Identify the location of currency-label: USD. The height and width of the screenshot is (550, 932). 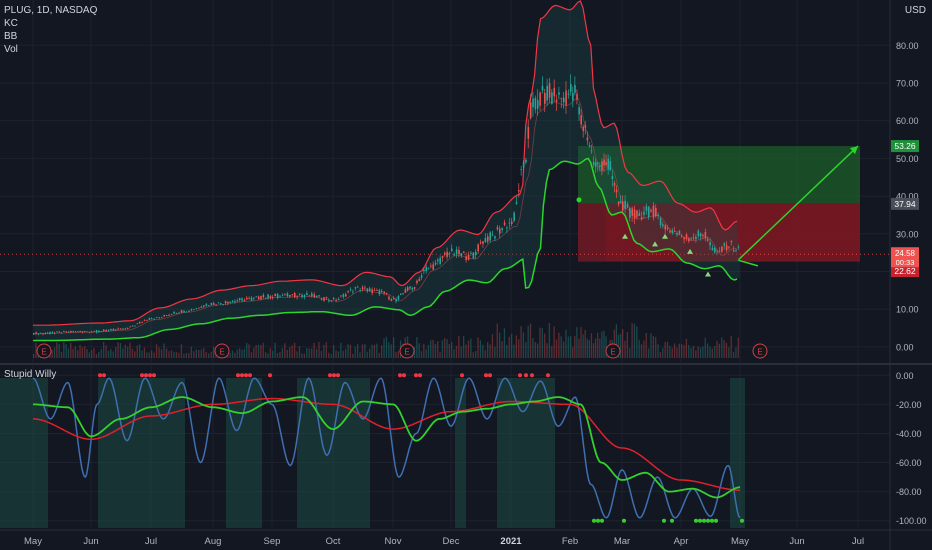
(915, 10).